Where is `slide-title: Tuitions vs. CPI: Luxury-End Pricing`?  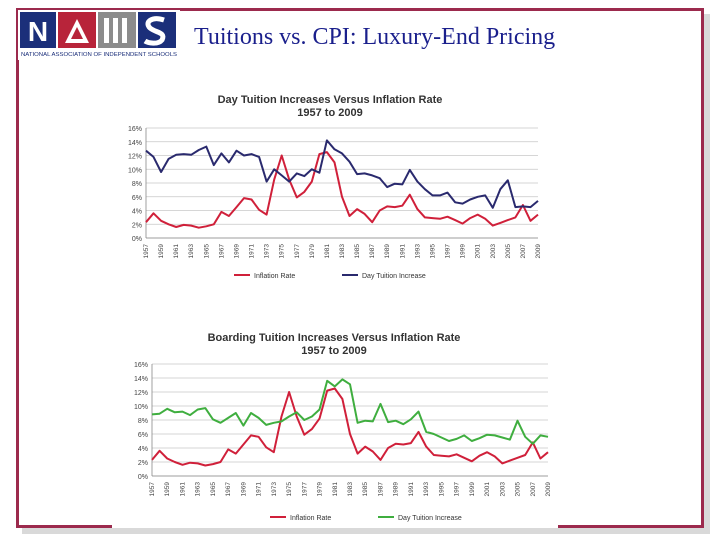 slide-title: Tuitions vs. CPI: Luxury-End Pricing is located at coordinates (375, 37).